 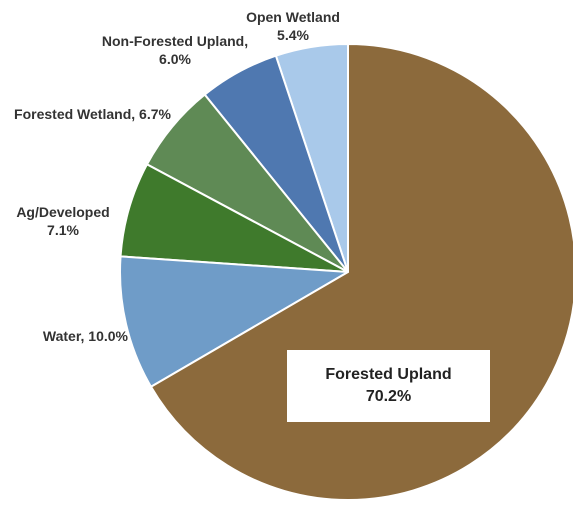 I want to click on slice-label: Water, 10.0%, so click(x=64, y=336).